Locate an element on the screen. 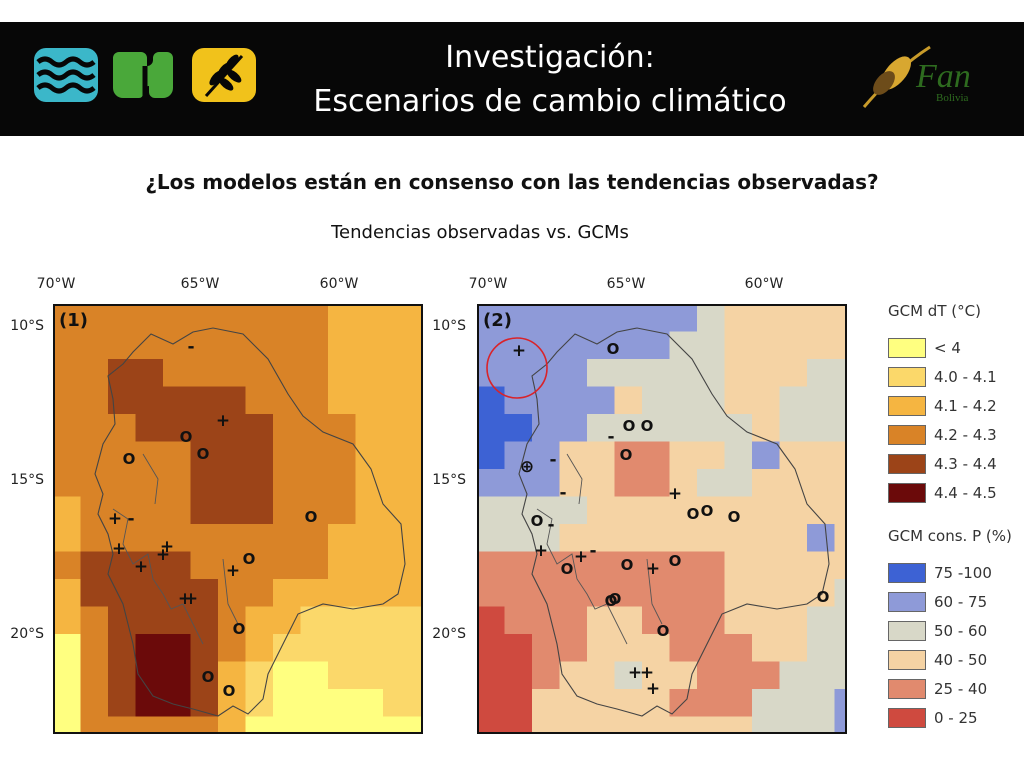 This screenshot has height=768, width=1024. legend-p-item: 40 - 50 is located at coordinates (953, 661).